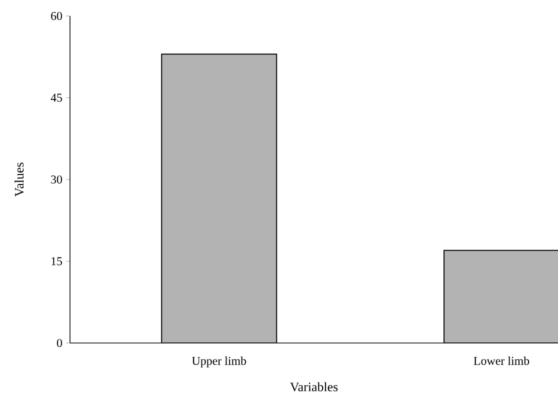 The width and height of the screenshot is (558, 407). Describe the element at coordinates (314, 387) in the screenshot. I see `x-axis-title: Variables` at that location.